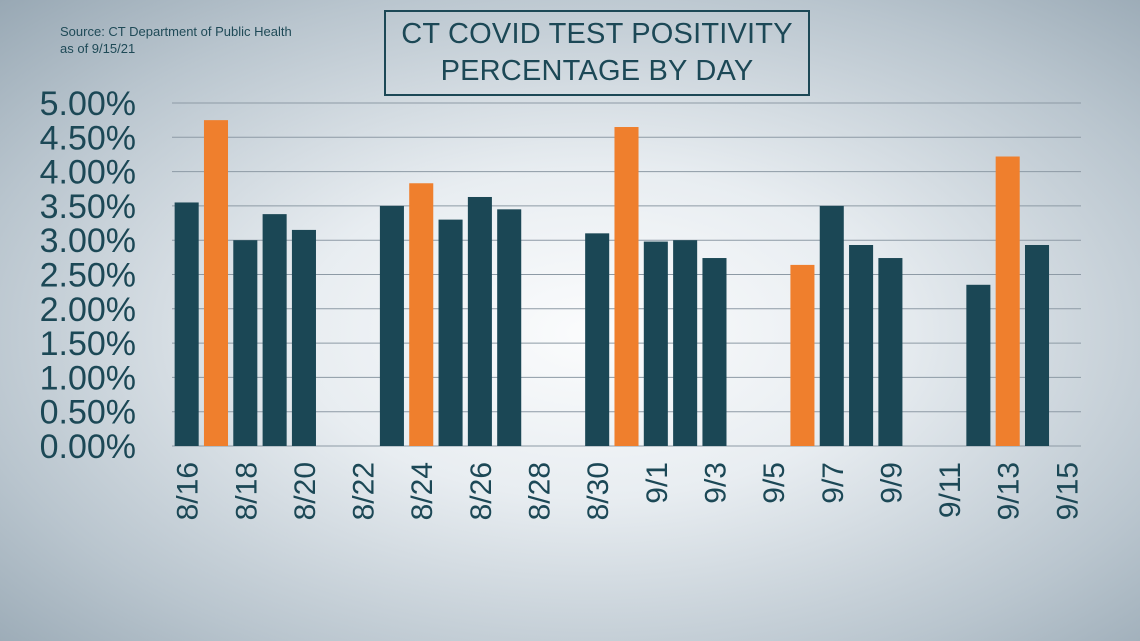 Image resolution: width=1140 pixels, height=641 pixels. What do you see at coordinates (597, 71) in the screenshot?
I see `chart-title-line-2: PERCENTAGE BY DAY` at bounding box center [597, 71].